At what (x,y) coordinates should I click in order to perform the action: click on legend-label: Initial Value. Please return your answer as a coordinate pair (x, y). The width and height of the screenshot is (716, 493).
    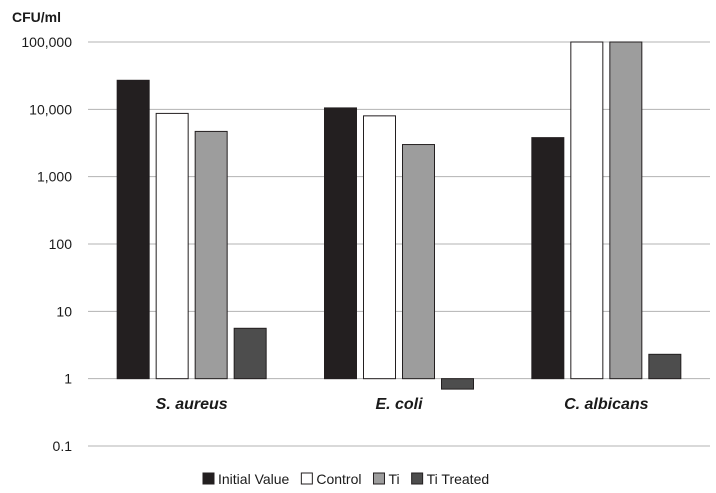
    Looking at the image, I should click on (254, 479).